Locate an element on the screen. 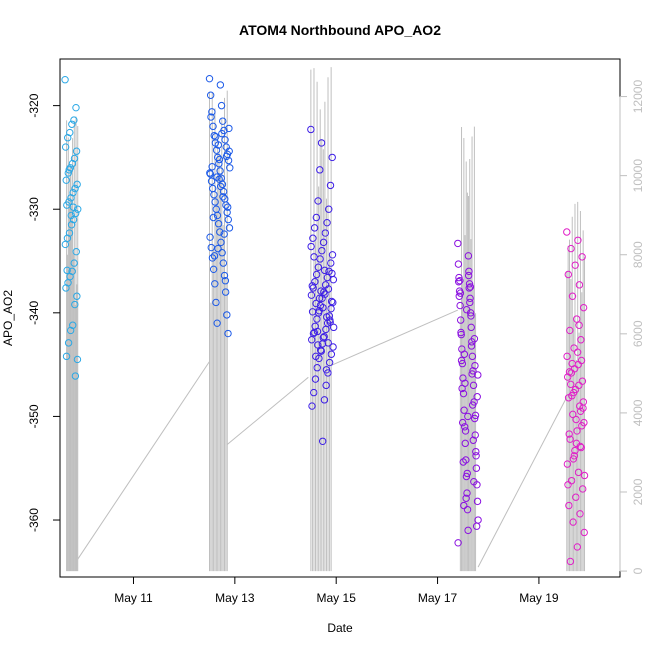 Image resolution: width=650 pixels, height=650 pixels. y2-tick-label: 8000 is located at coordinates (638, 254).